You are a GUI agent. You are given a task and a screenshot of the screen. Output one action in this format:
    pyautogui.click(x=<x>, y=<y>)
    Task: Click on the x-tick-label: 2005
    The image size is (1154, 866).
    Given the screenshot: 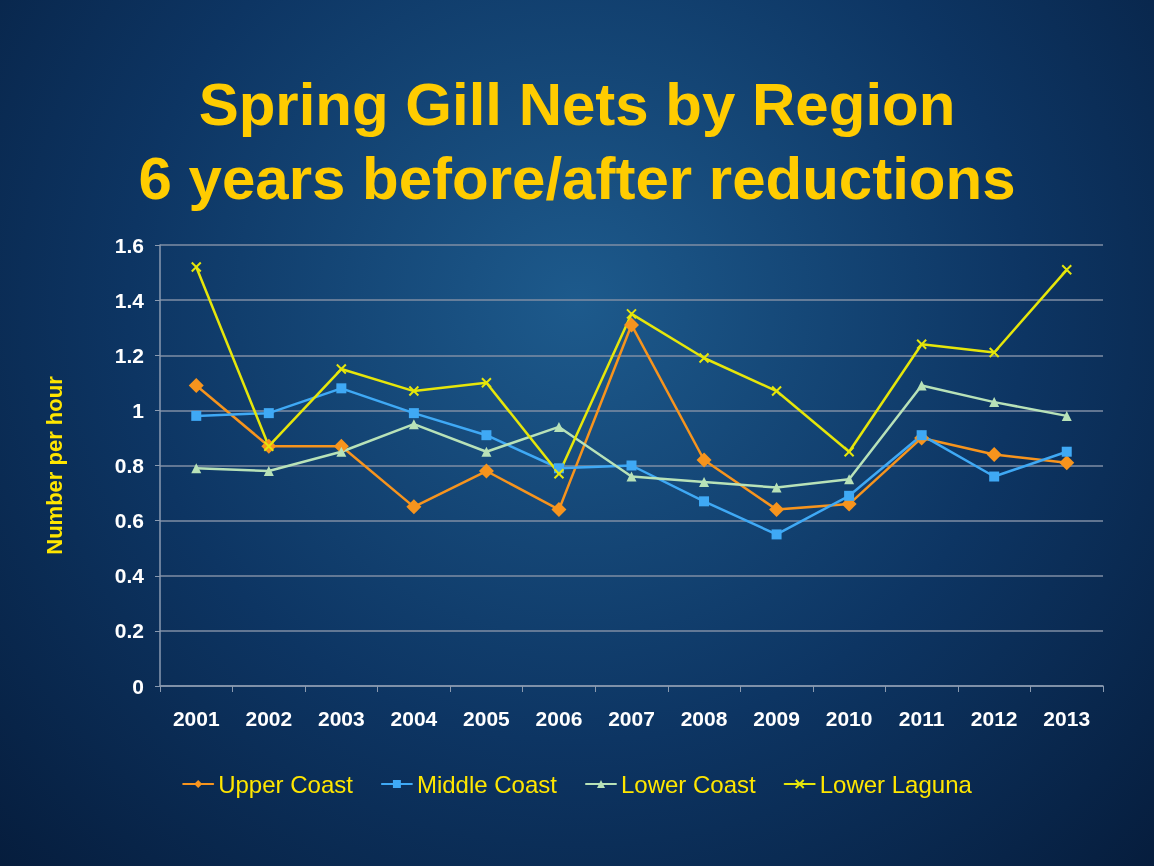 What is the action you would take?
    pyautogui.click(x=487, y=718)
    